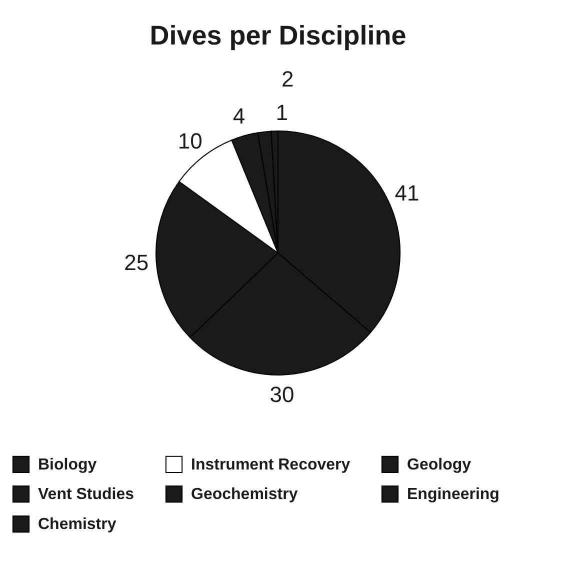 The image size is (566, 582). Describe the element at coordinates (86, 494) in the screenshot. I see `legend-label: Vent Studies` at that location.